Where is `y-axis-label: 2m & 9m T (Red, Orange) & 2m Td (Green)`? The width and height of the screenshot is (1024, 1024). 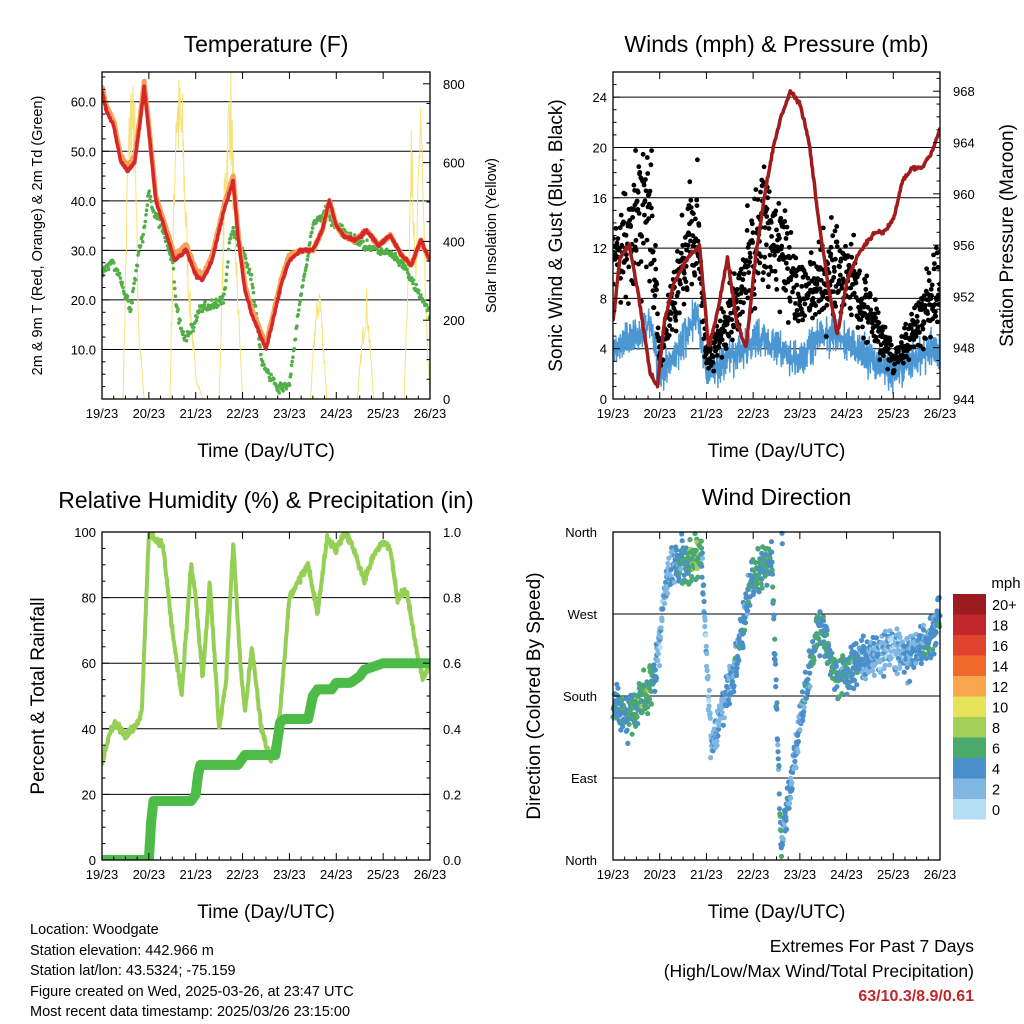 y-axis-label: 2m & 9m T (Red, Orange) & 2m Td (Green) is located at coordinates (38, 236).